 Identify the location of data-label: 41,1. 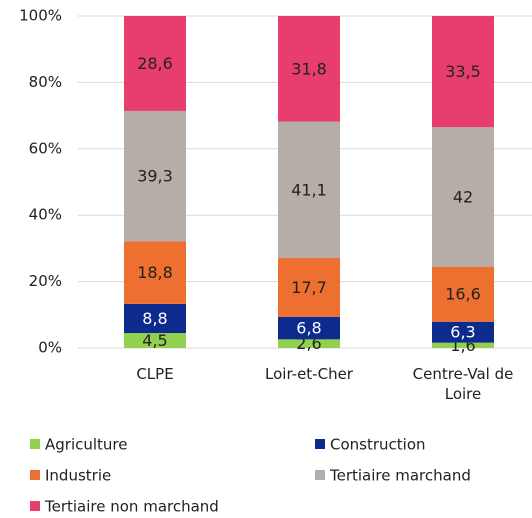
(309, 189).